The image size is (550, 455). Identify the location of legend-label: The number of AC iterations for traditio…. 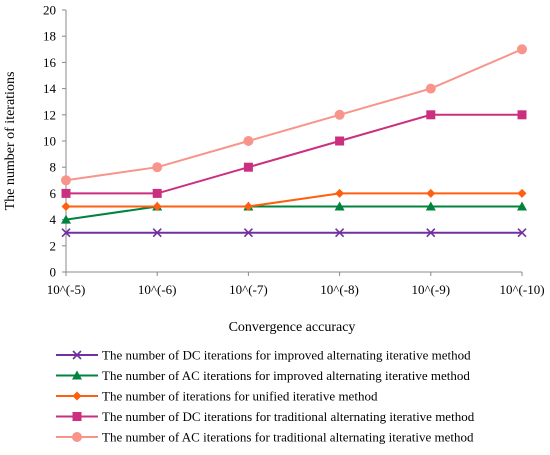
(288, 437).